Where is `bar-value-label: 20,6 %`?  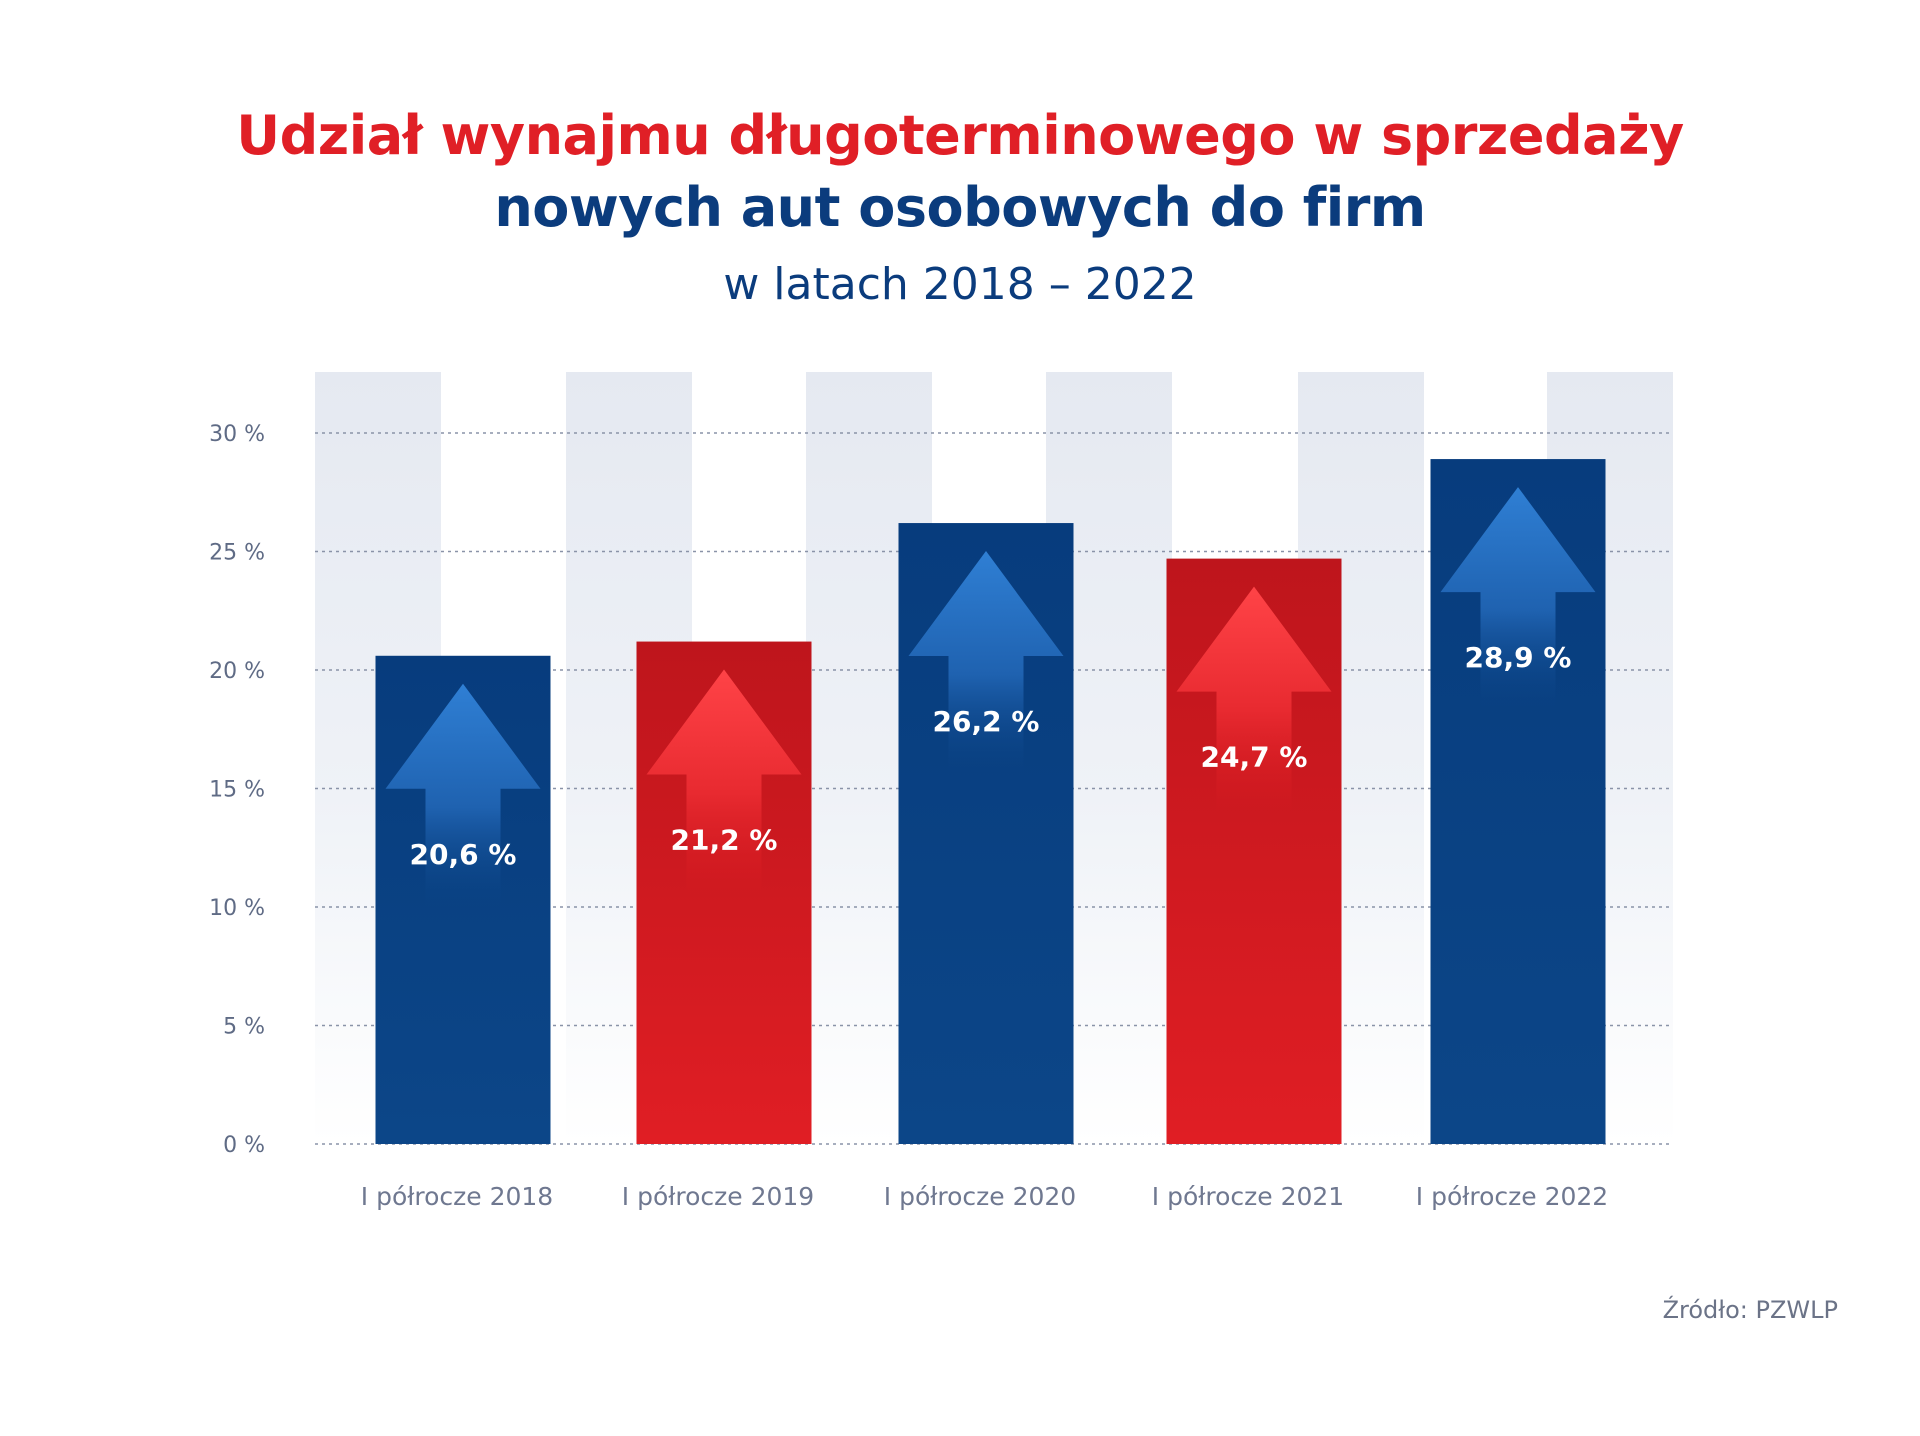 bar-value-label: 20,6 % is located at coordinates (463, 854).